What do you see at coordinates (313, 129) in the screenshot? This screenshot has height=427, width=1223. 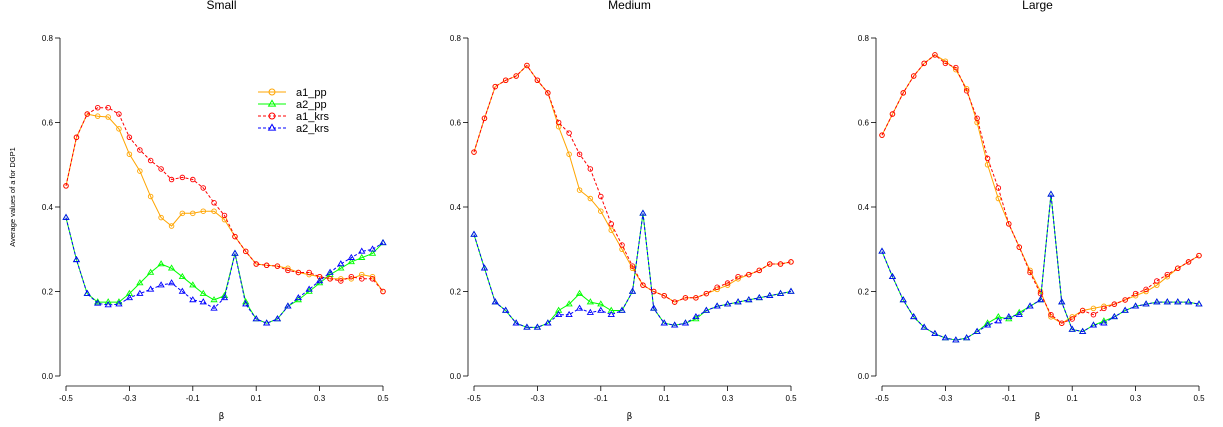 I see `legend-label-a2-krs: a2_krs` at bounding box center [313, 129].